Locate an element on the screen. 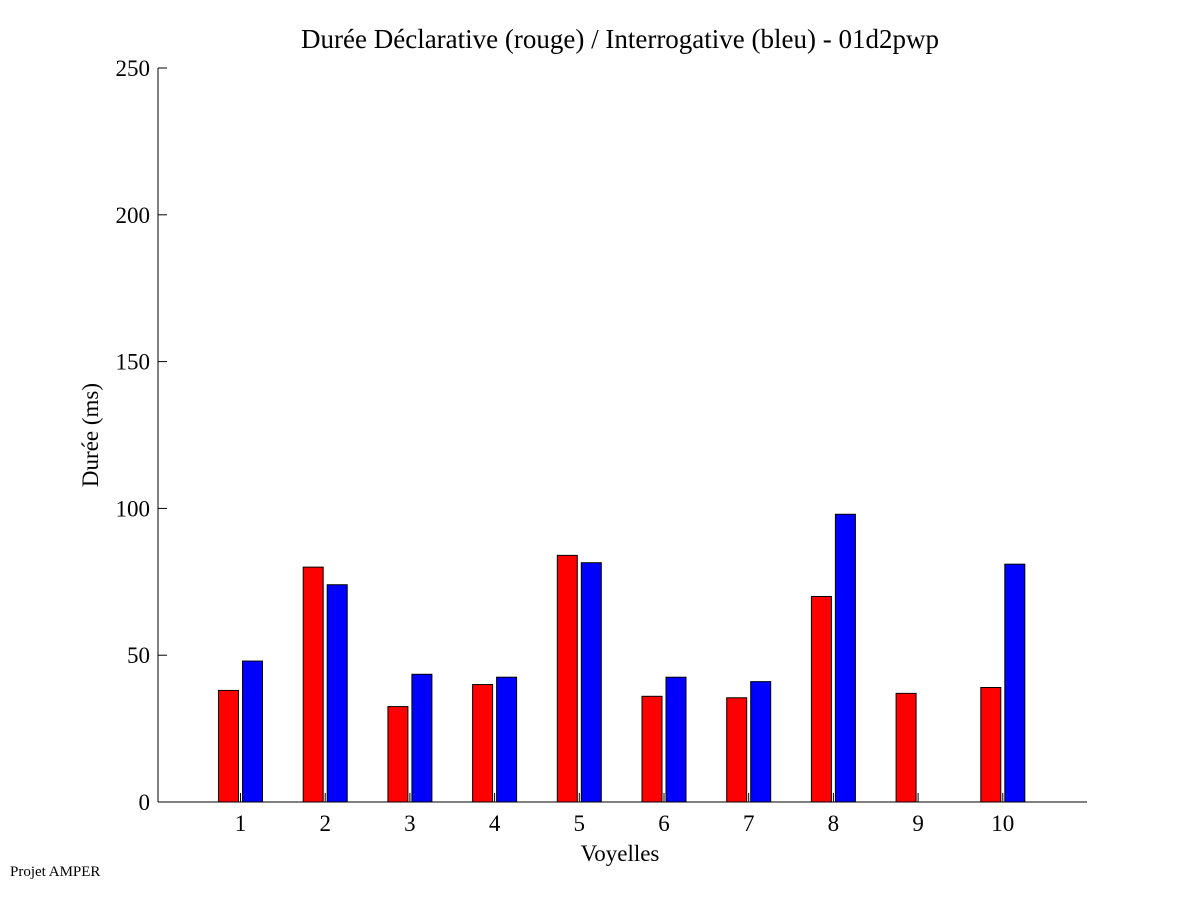 The width and height of the screenshot is (1201, 901). y-tick-label: 200 is located at coordinates (133, 215).